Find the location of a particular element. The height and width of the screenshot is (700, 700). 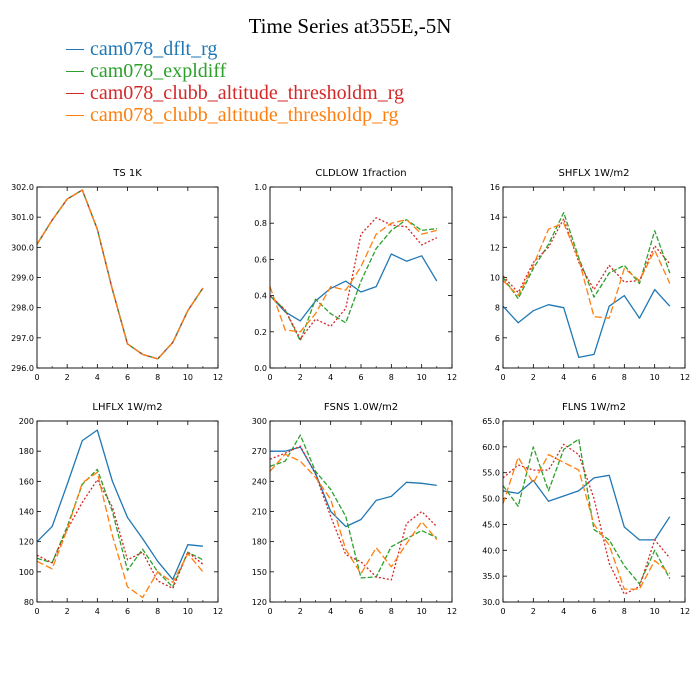

y-tick-label: 160 is located at coordinates (26, 481).